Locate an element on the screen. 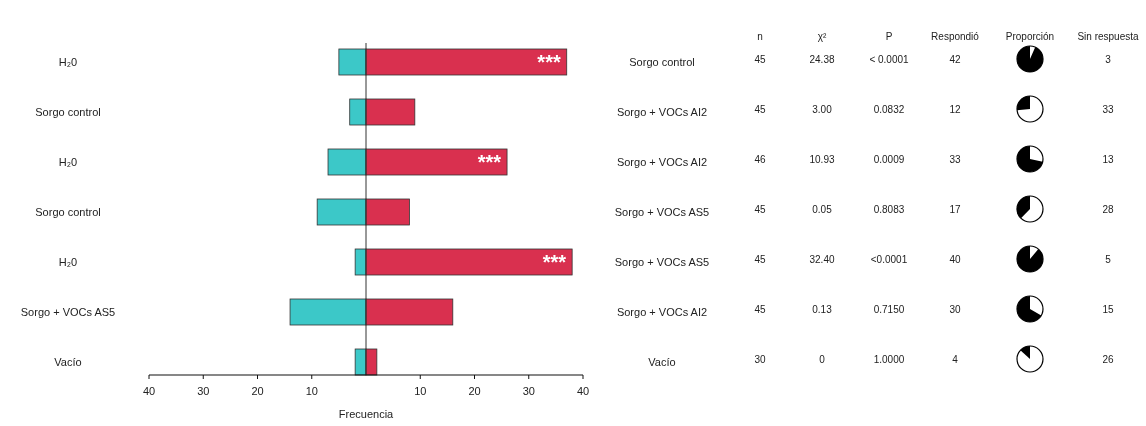  text: 0.05 is located at coordinates (822, 209).